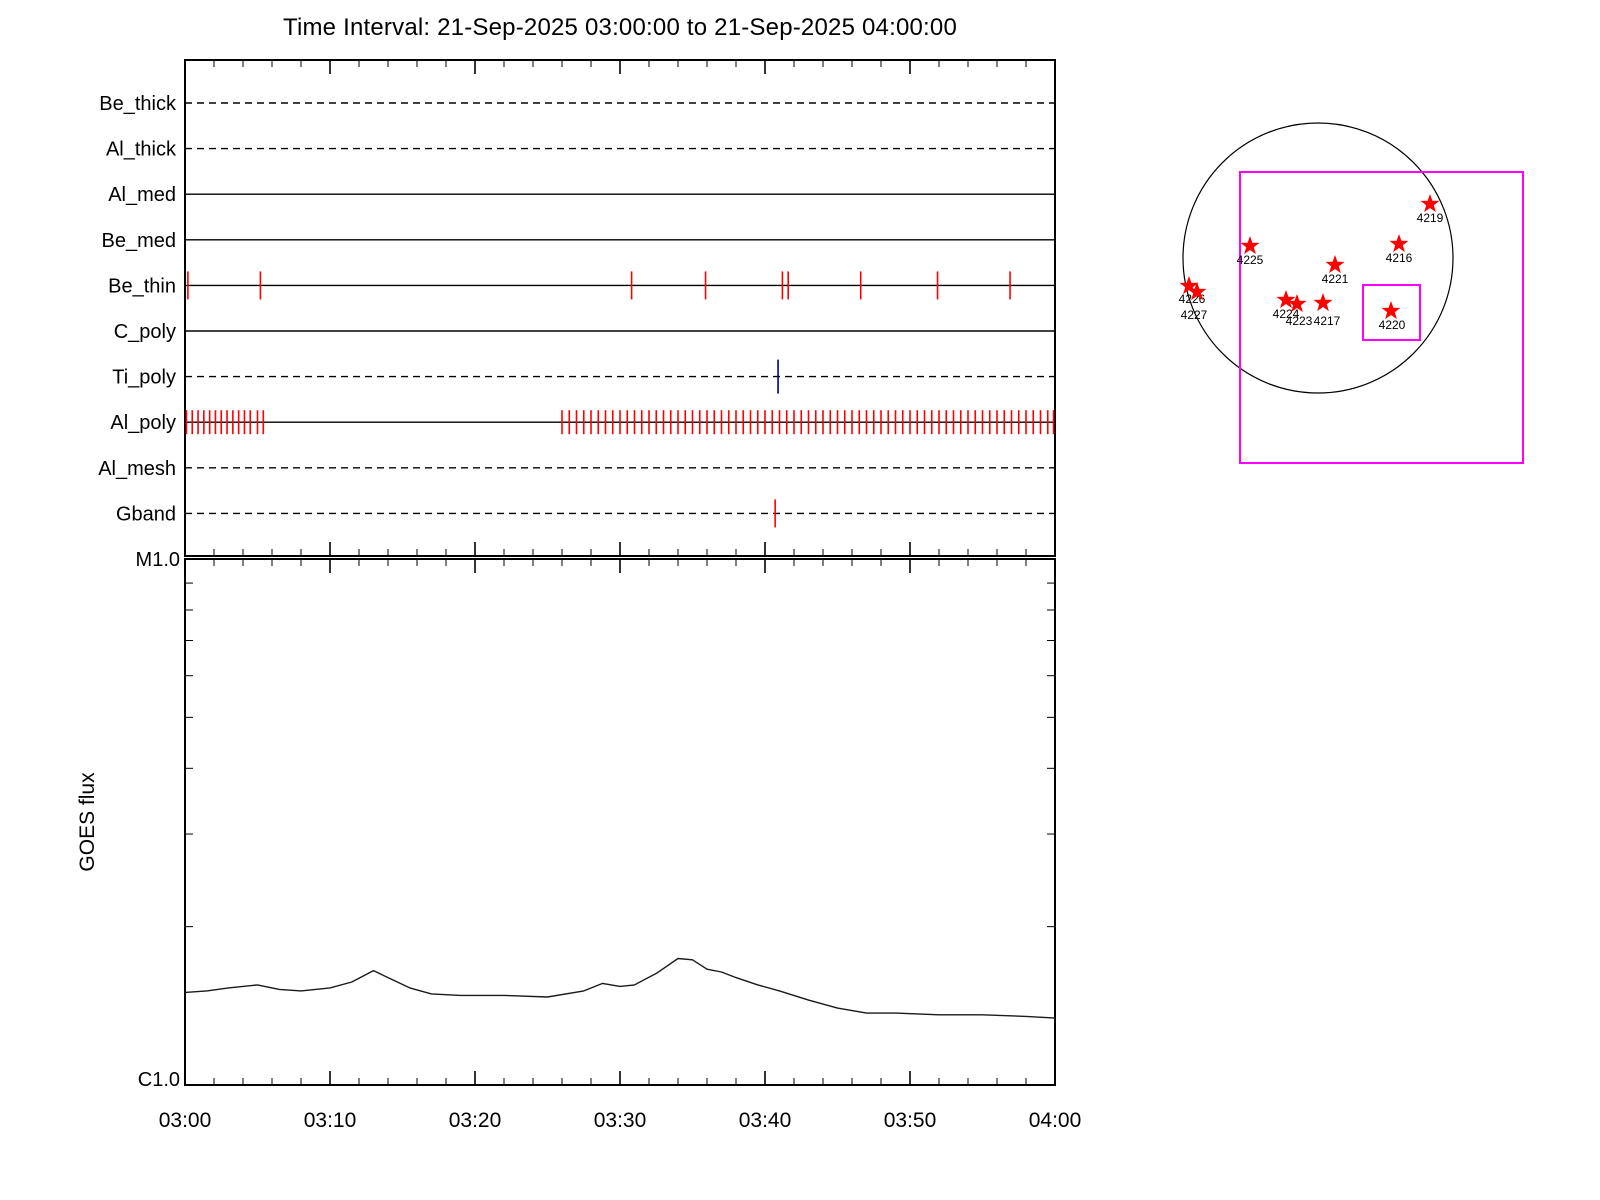  Describe the element at coordinates (765, 1120) in the screenshot. I see `x-tick-label: 03:40` at that location.